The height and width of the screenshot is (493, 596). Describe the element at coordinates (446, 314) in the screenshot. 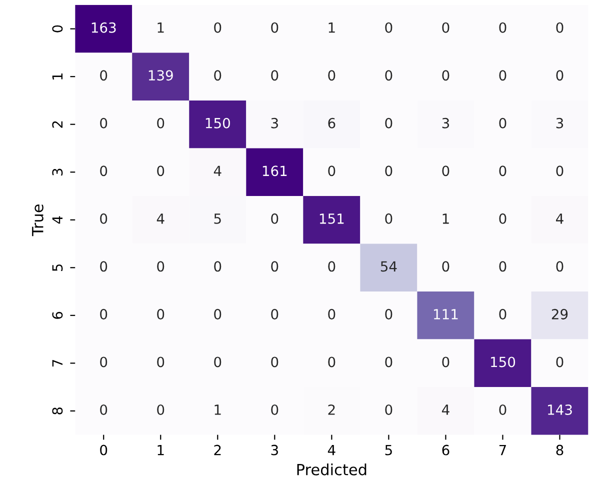

I see `data-label: 111` at that location.